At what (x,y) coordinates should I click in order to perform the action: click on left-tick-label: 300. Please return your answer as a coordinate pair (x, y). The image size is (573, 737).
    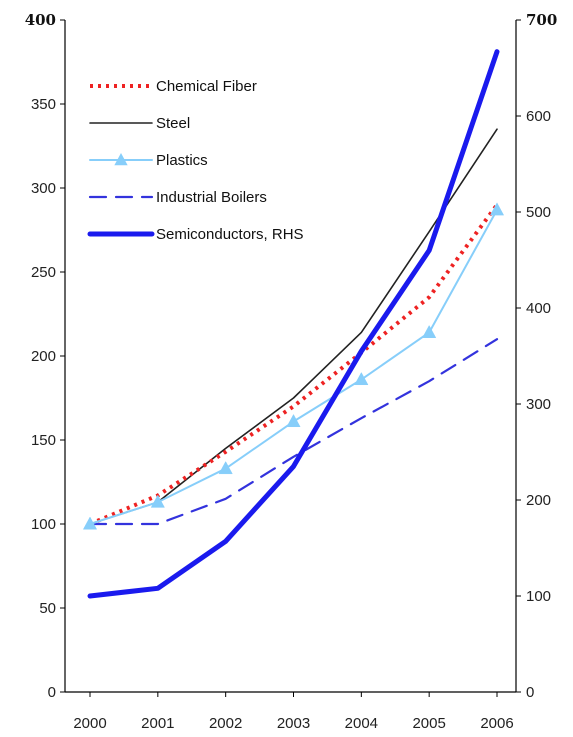
    Looking at the image, I should click on (43, 188).